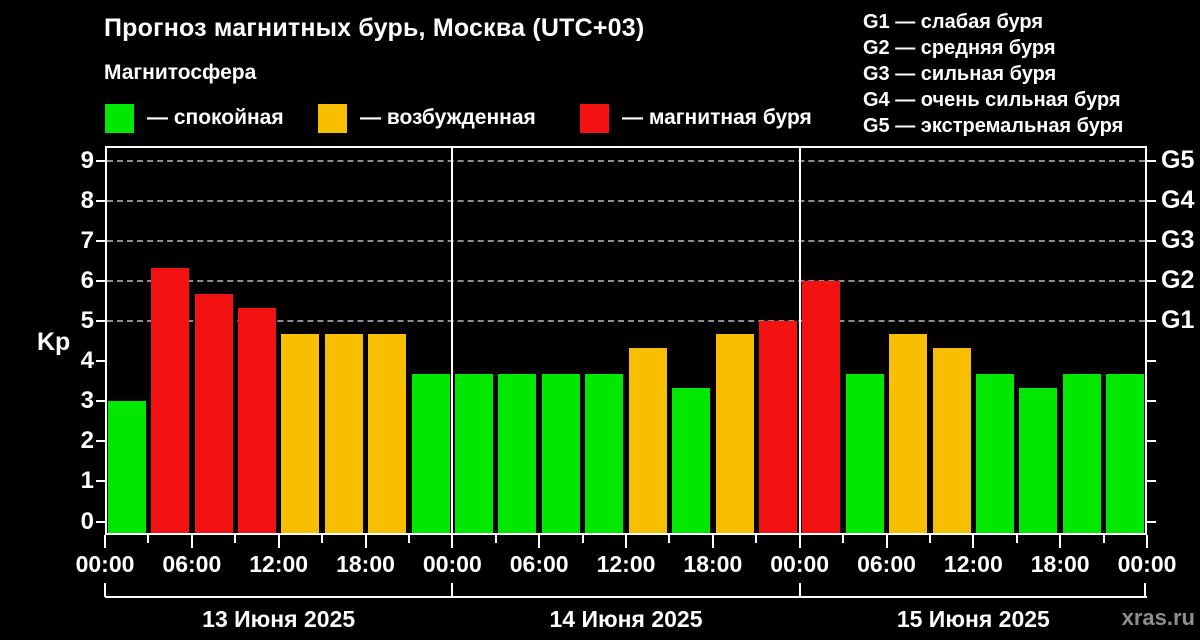 This screenshot has height=640, width=1200. What do you see at coordinates (180, 72) in the screenshot?
I see `chart-subtitle: Магнитосфера` at bounding box center [180, 72].